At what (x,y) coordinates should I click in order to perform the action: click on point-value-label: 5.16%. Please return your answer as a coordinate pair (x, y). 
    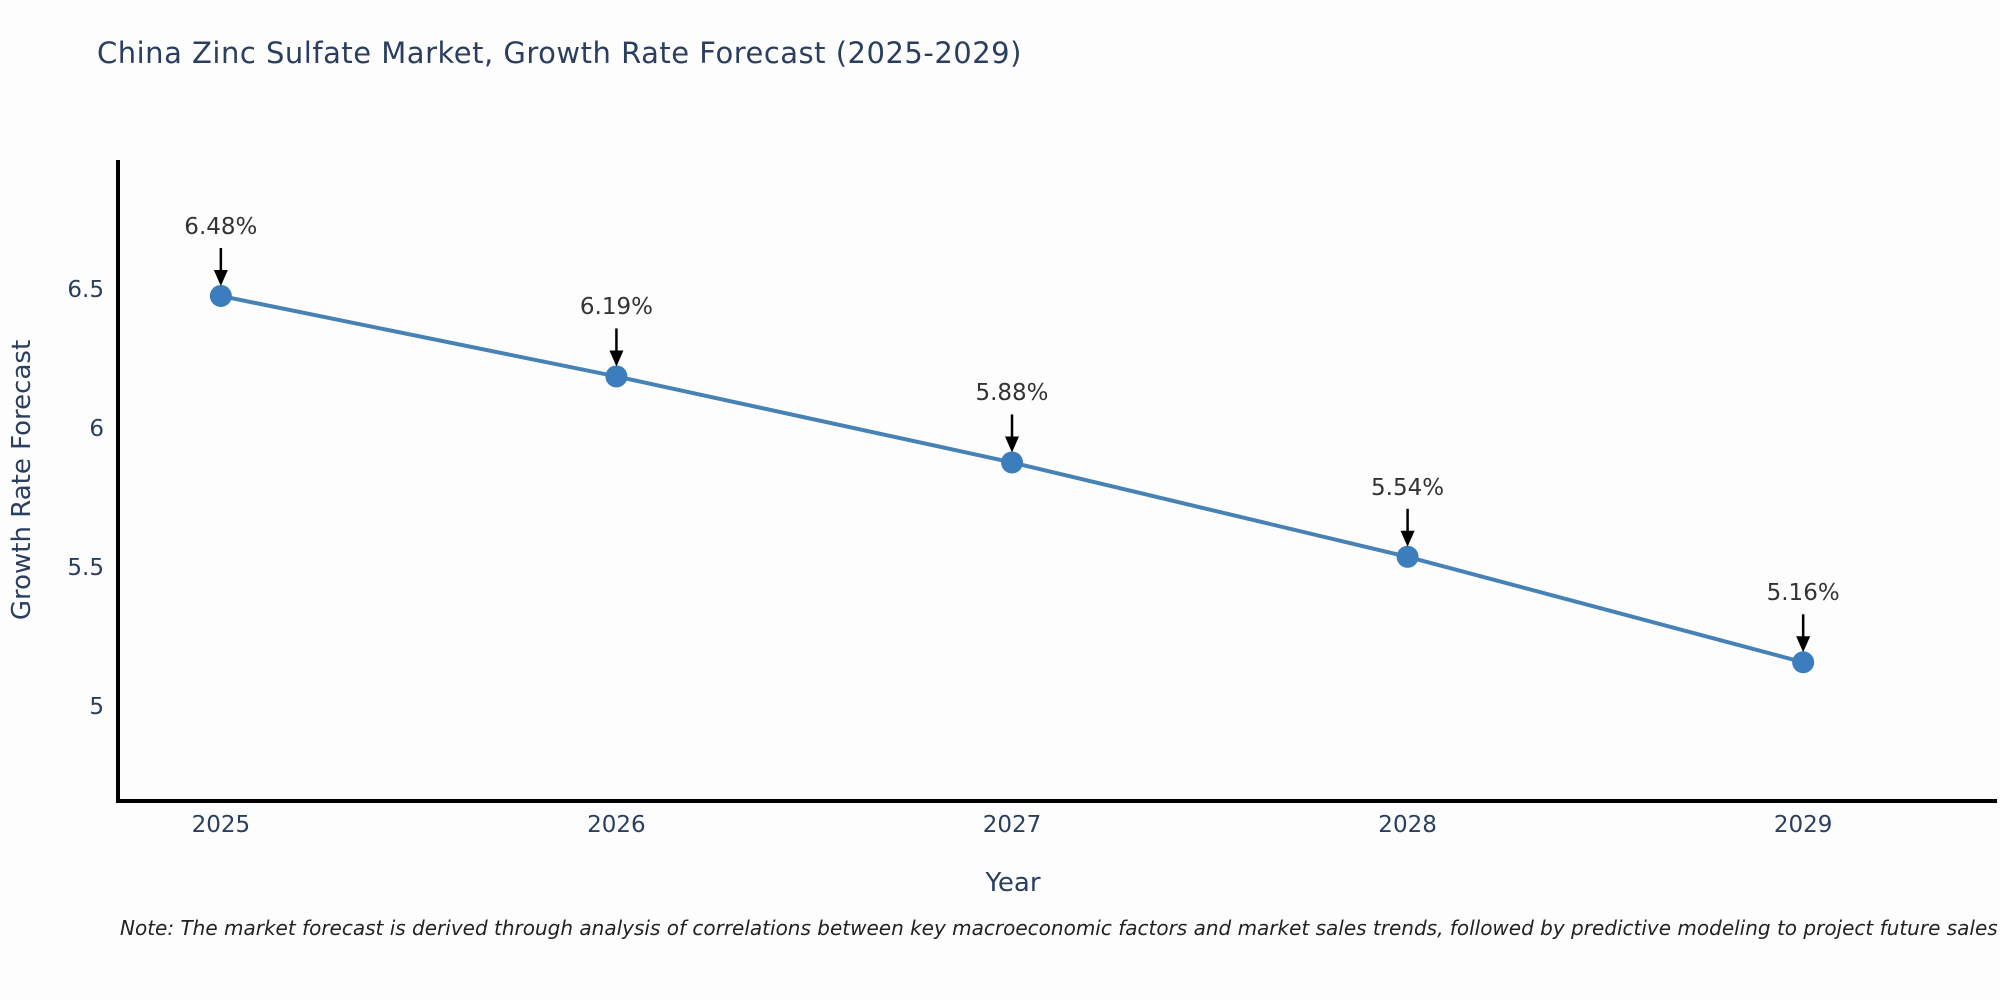
    Looking at the image, I should click on (1803, 593).